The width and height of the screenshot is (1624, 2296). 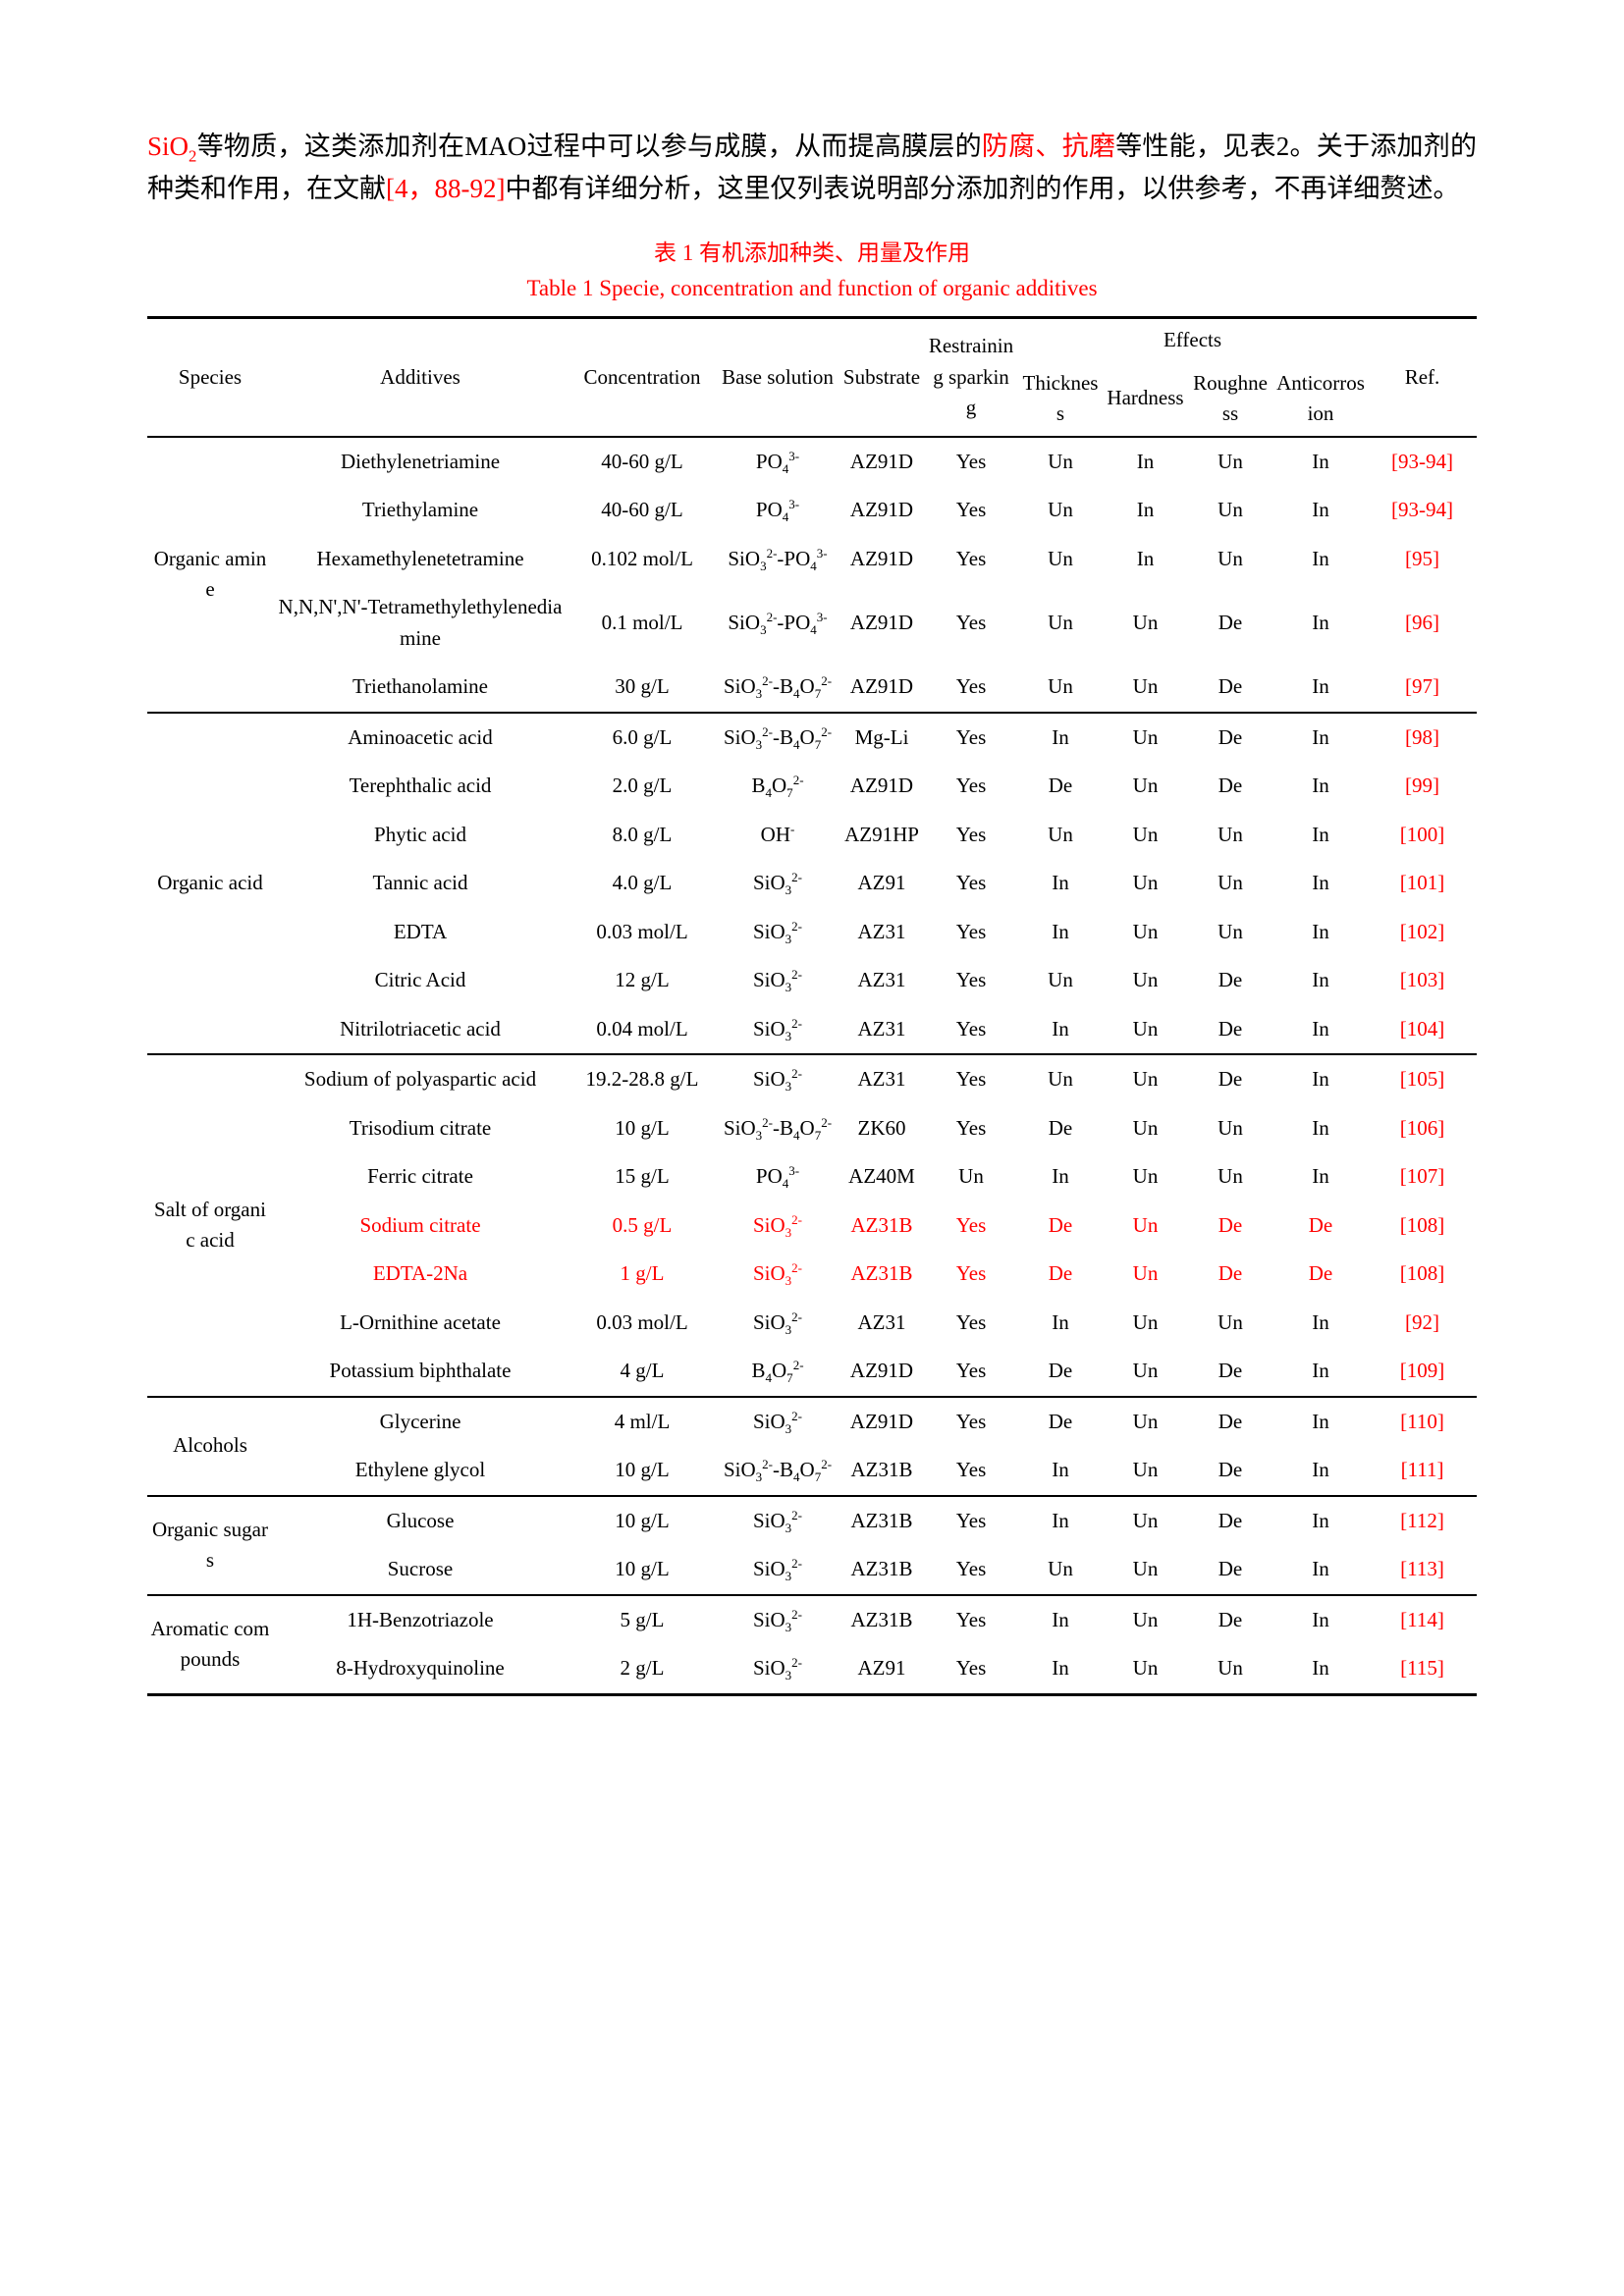 What do you see at coordinates (642, 558) in the screenshot?
I see `concentration-cell: 0.102 mol/L` at bounding box center [642, 558].